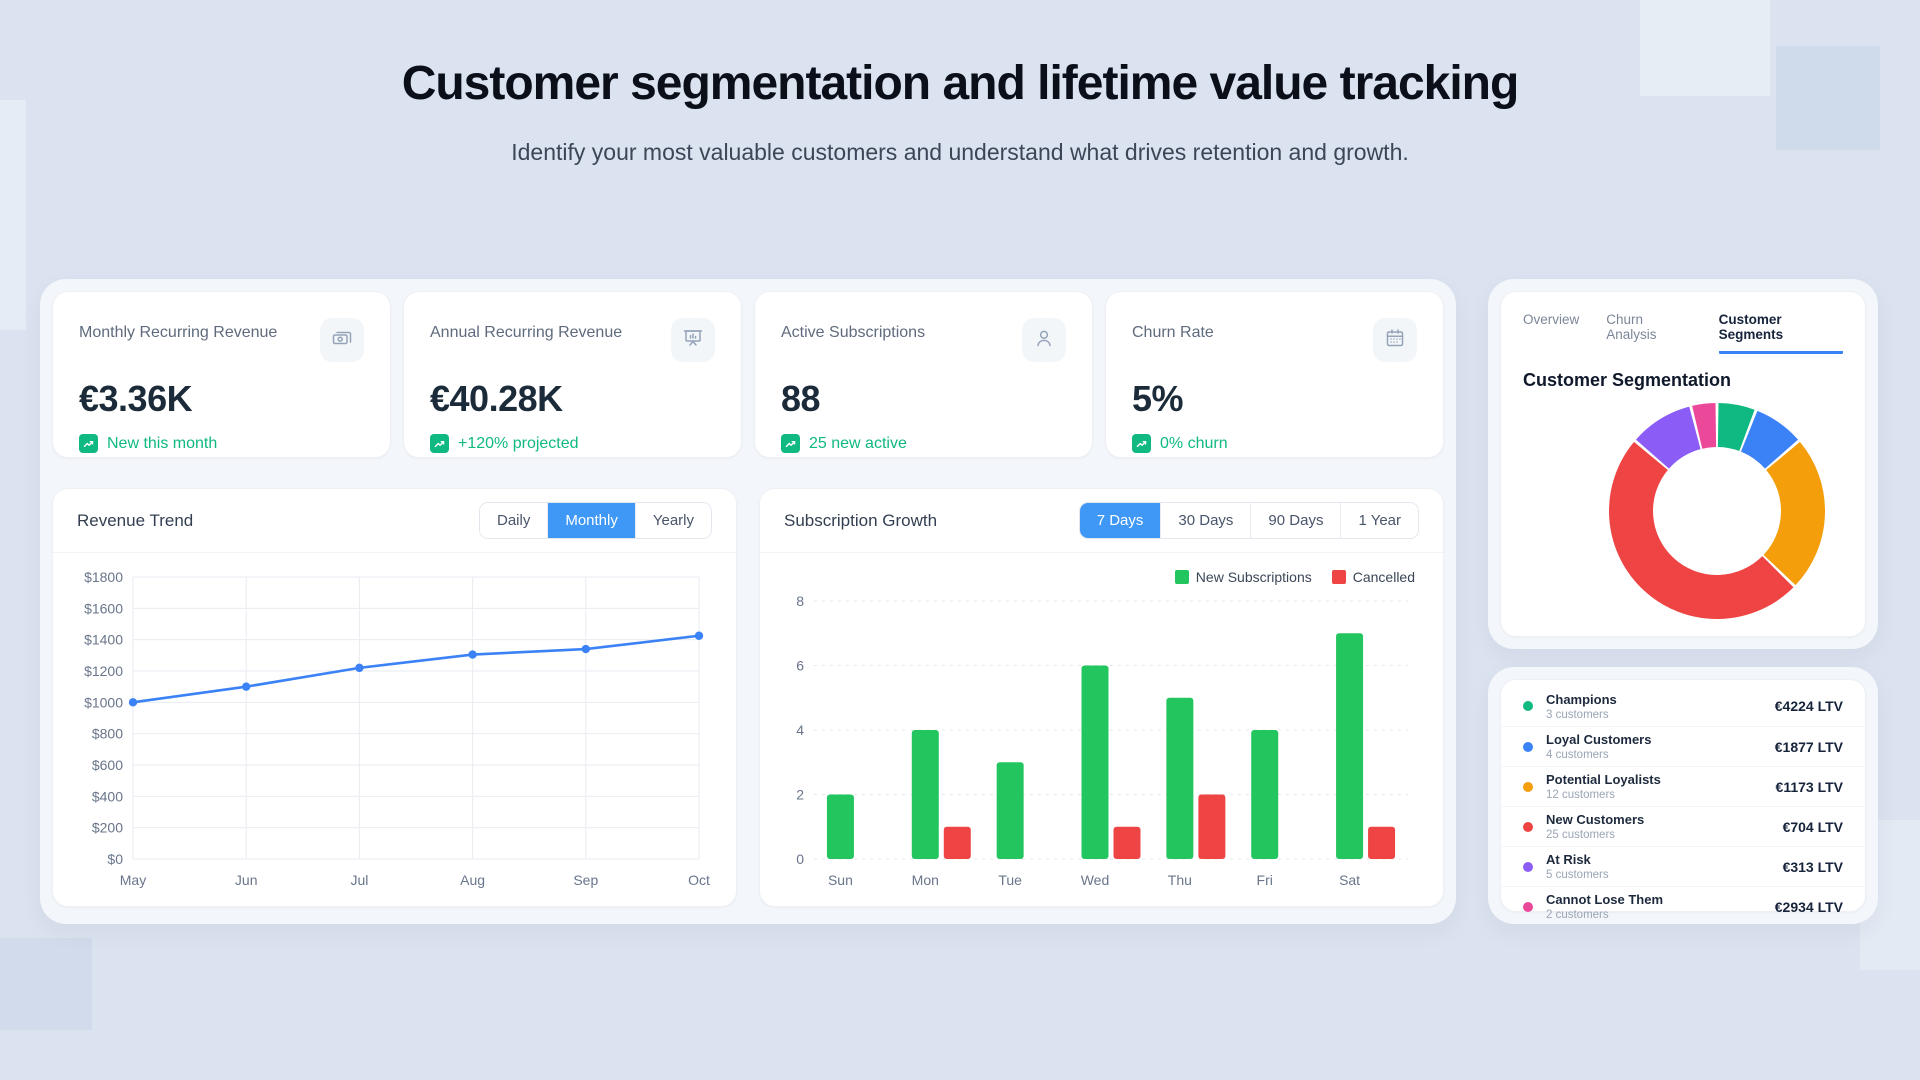 The width and height of the screenshot is (1920, 1080). Describe the element at coordinates (103, 608) in the screenshot. I see `svg-text: $1600` at that location.